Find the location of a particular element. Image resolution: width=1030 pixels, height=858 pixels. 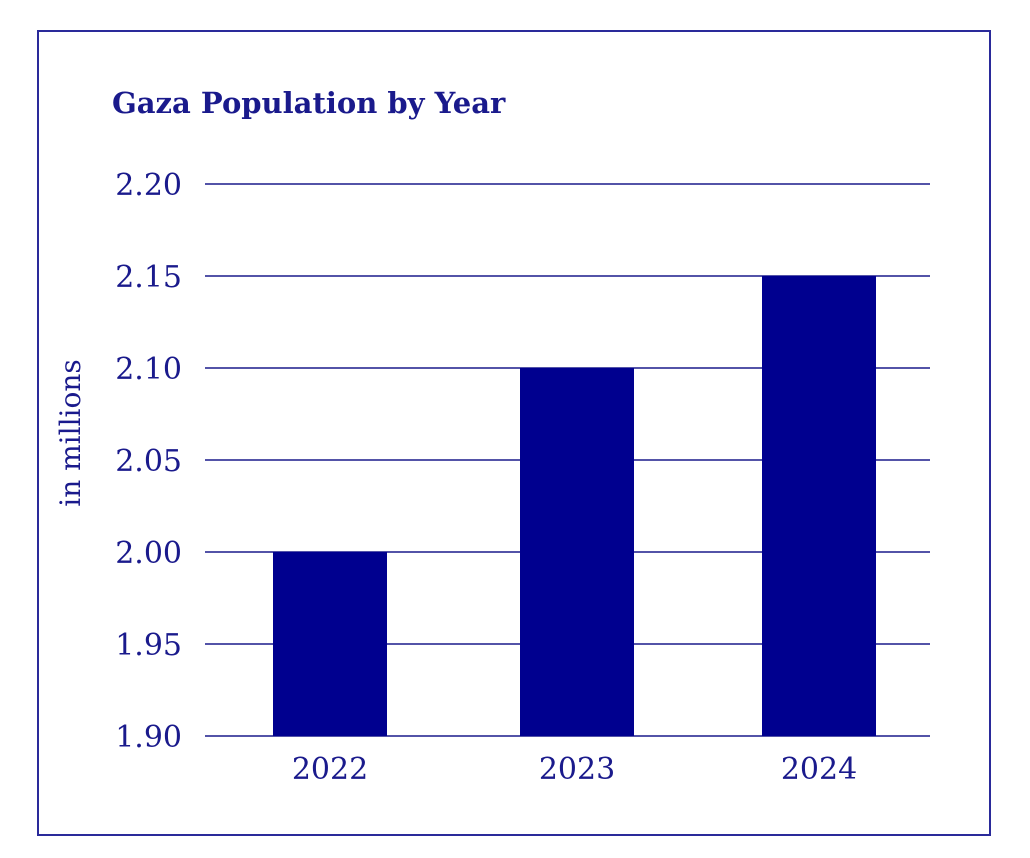

y-tick-label: 2.10 is located at coordinates (148, 369).